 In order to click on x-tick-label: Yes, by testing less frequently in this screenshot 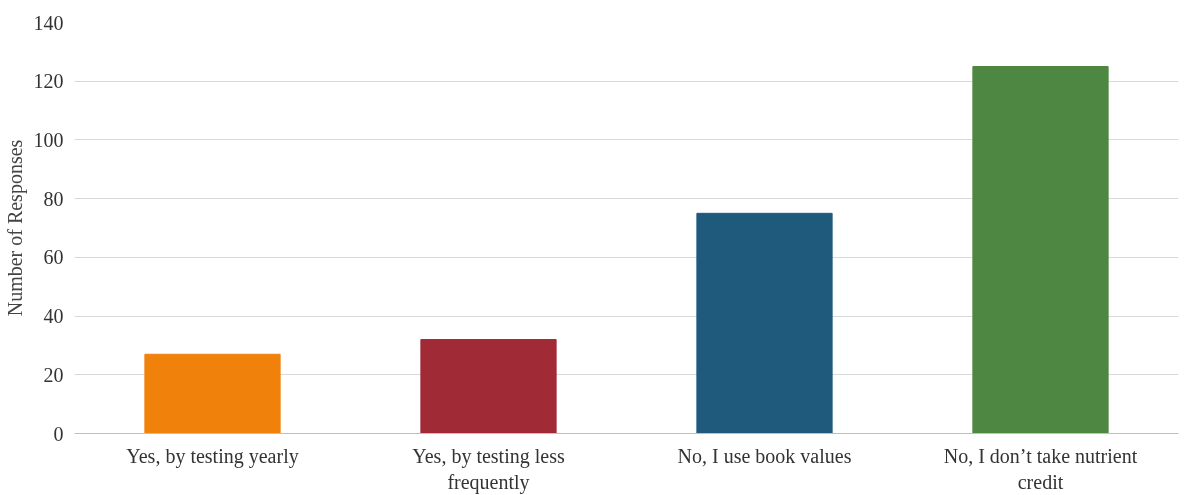, I will do `click(488, 469)`.